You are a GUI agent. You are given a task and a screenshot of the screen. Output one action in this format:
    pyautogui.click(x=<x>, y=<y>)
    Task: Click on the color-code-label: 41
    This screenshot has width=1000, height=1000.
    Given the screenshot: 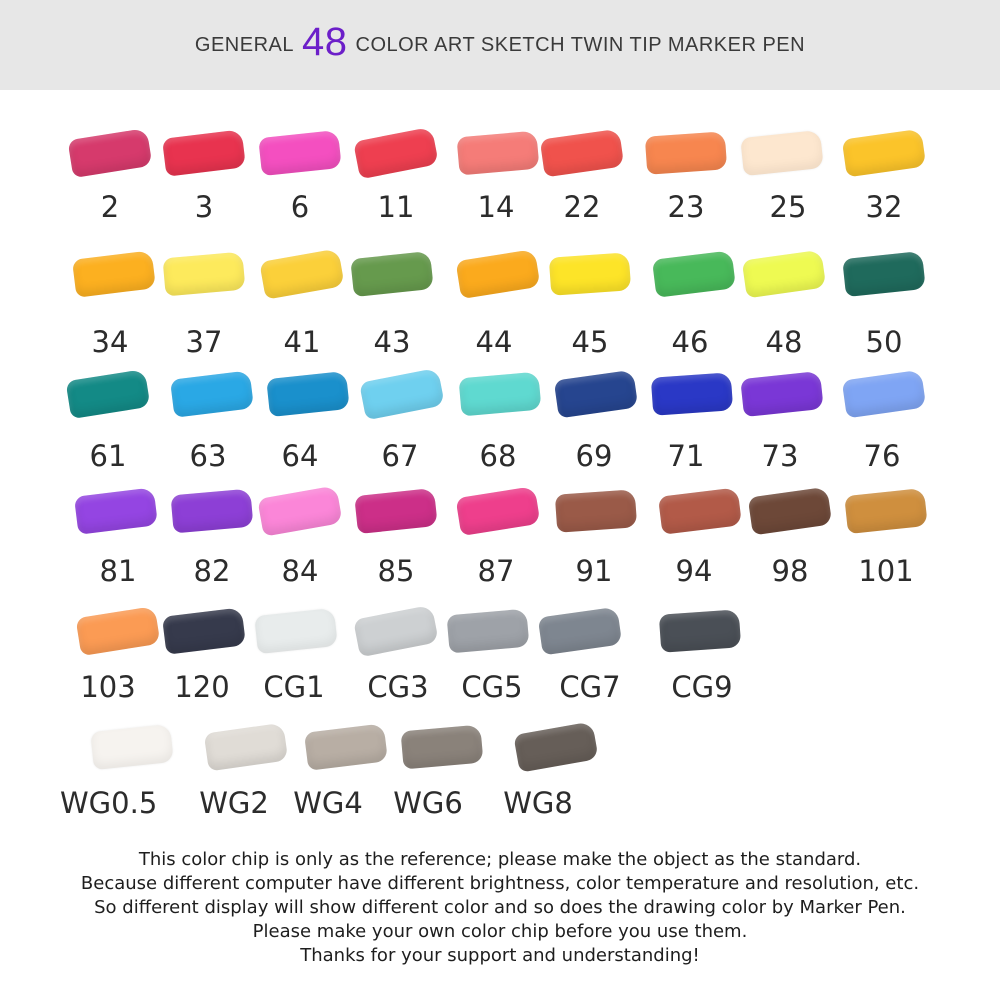 What is the action you would take?
    pyautogui.click(x=302, y=342)
    